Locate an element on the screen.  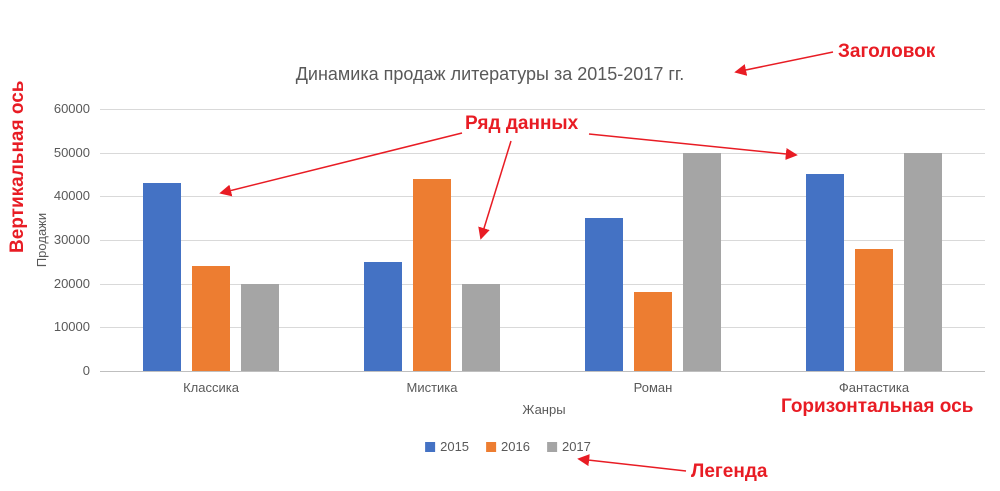
category-label: Мистика is located at coordinates (432, 387).